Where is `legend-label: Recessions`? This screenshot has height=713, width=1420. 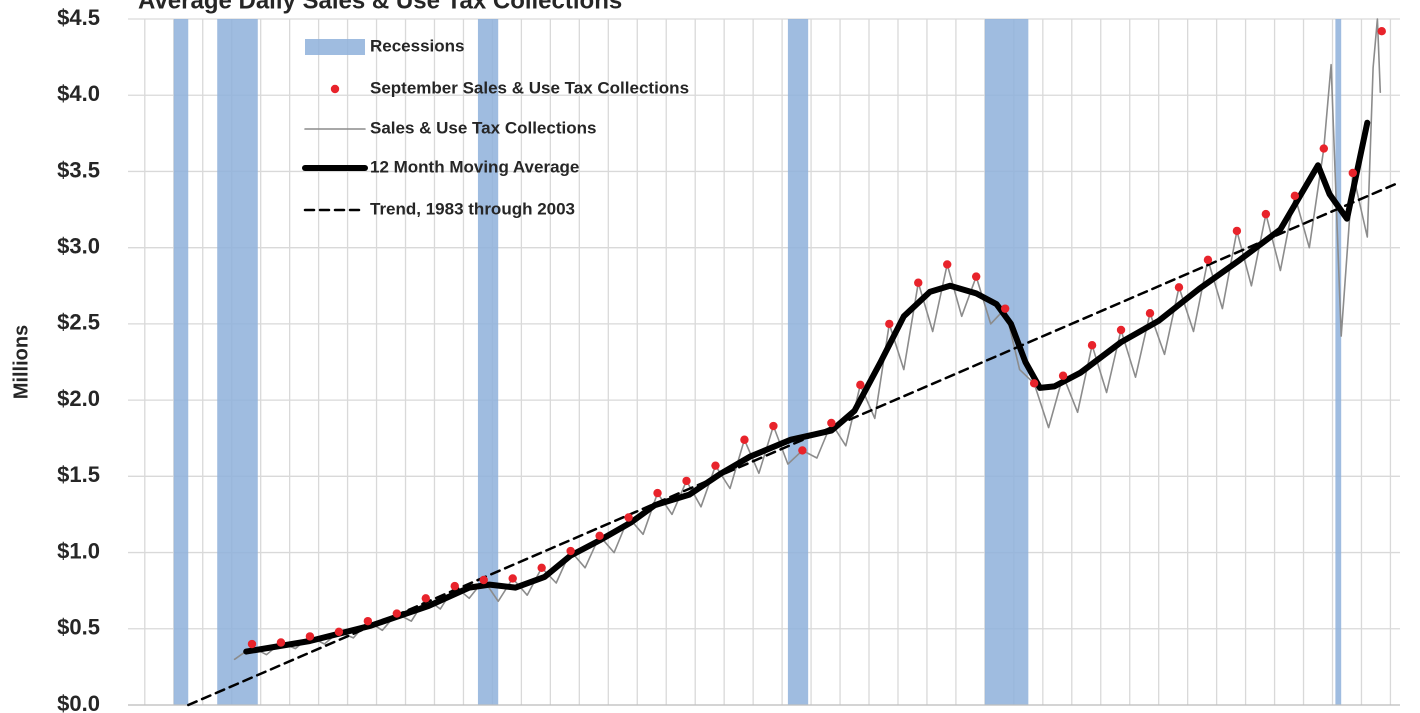 legend-label: Recessions is located at coordinates (417, 45).